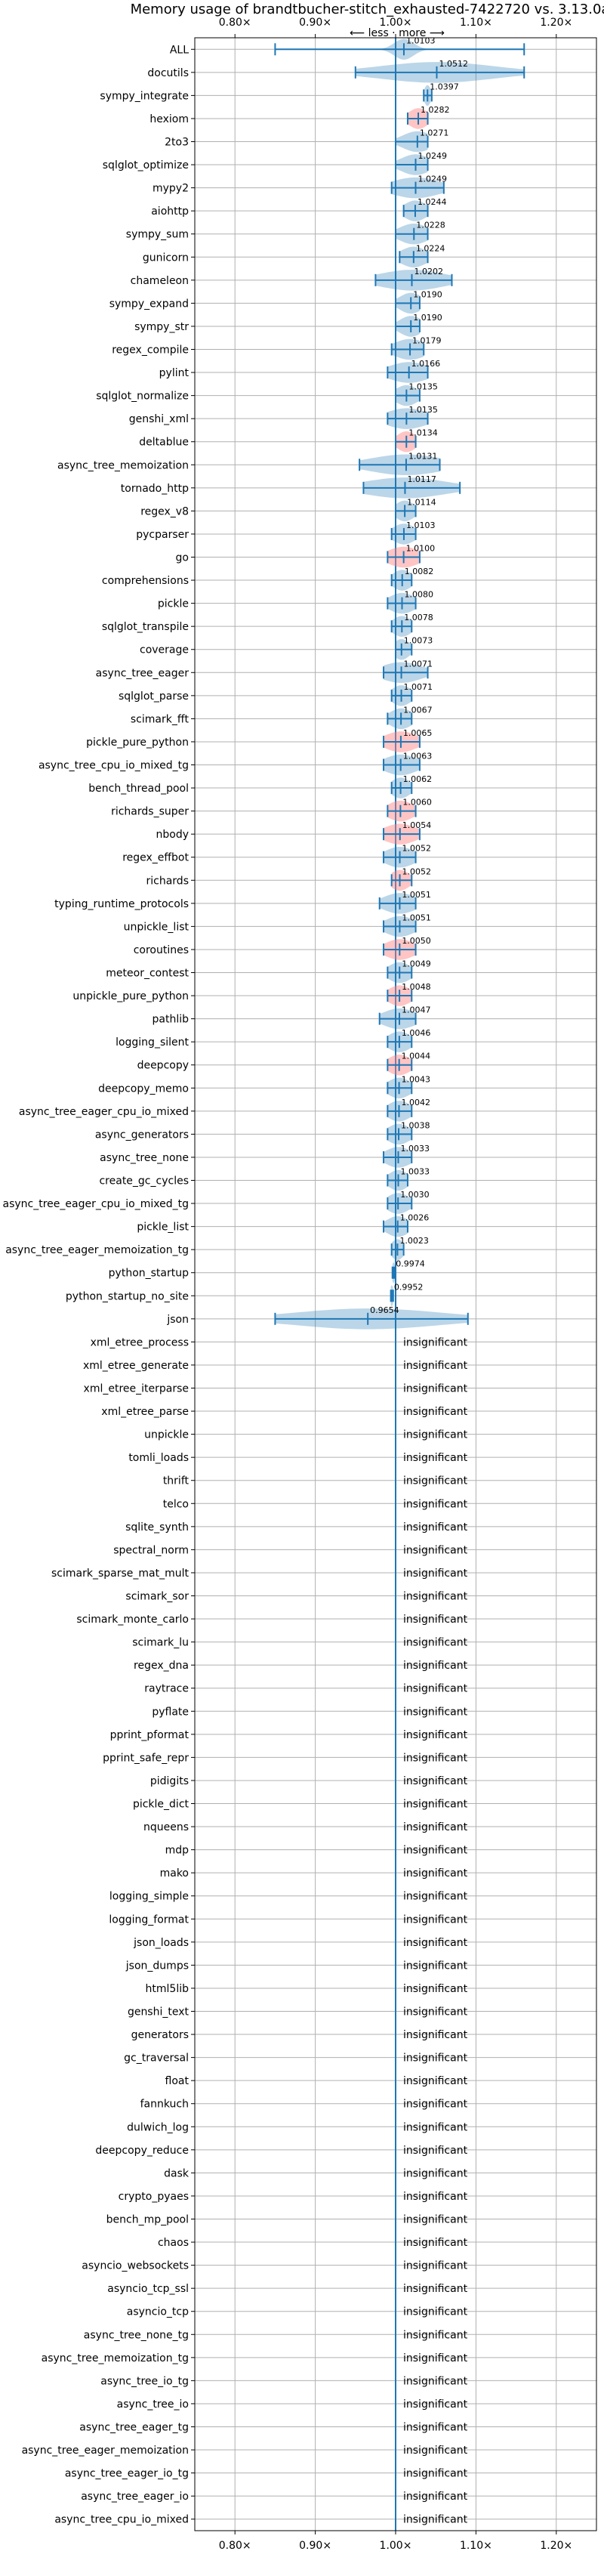 Image resolution: width=604 pixels, height=2576 pixels. I want to click on value-label: 1.0071, so click(419, 664).